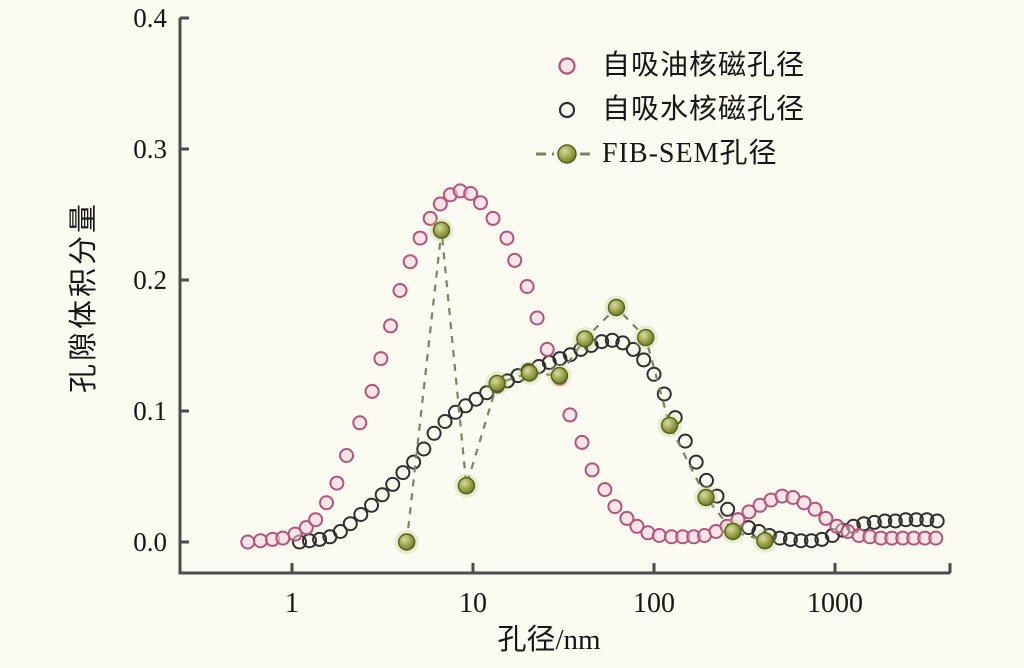 This screenshot has width=1024, height=668. Describe the element at coordinates (150, 542) in the screenshot. I see `y-tick-label: 0.0` at that location.